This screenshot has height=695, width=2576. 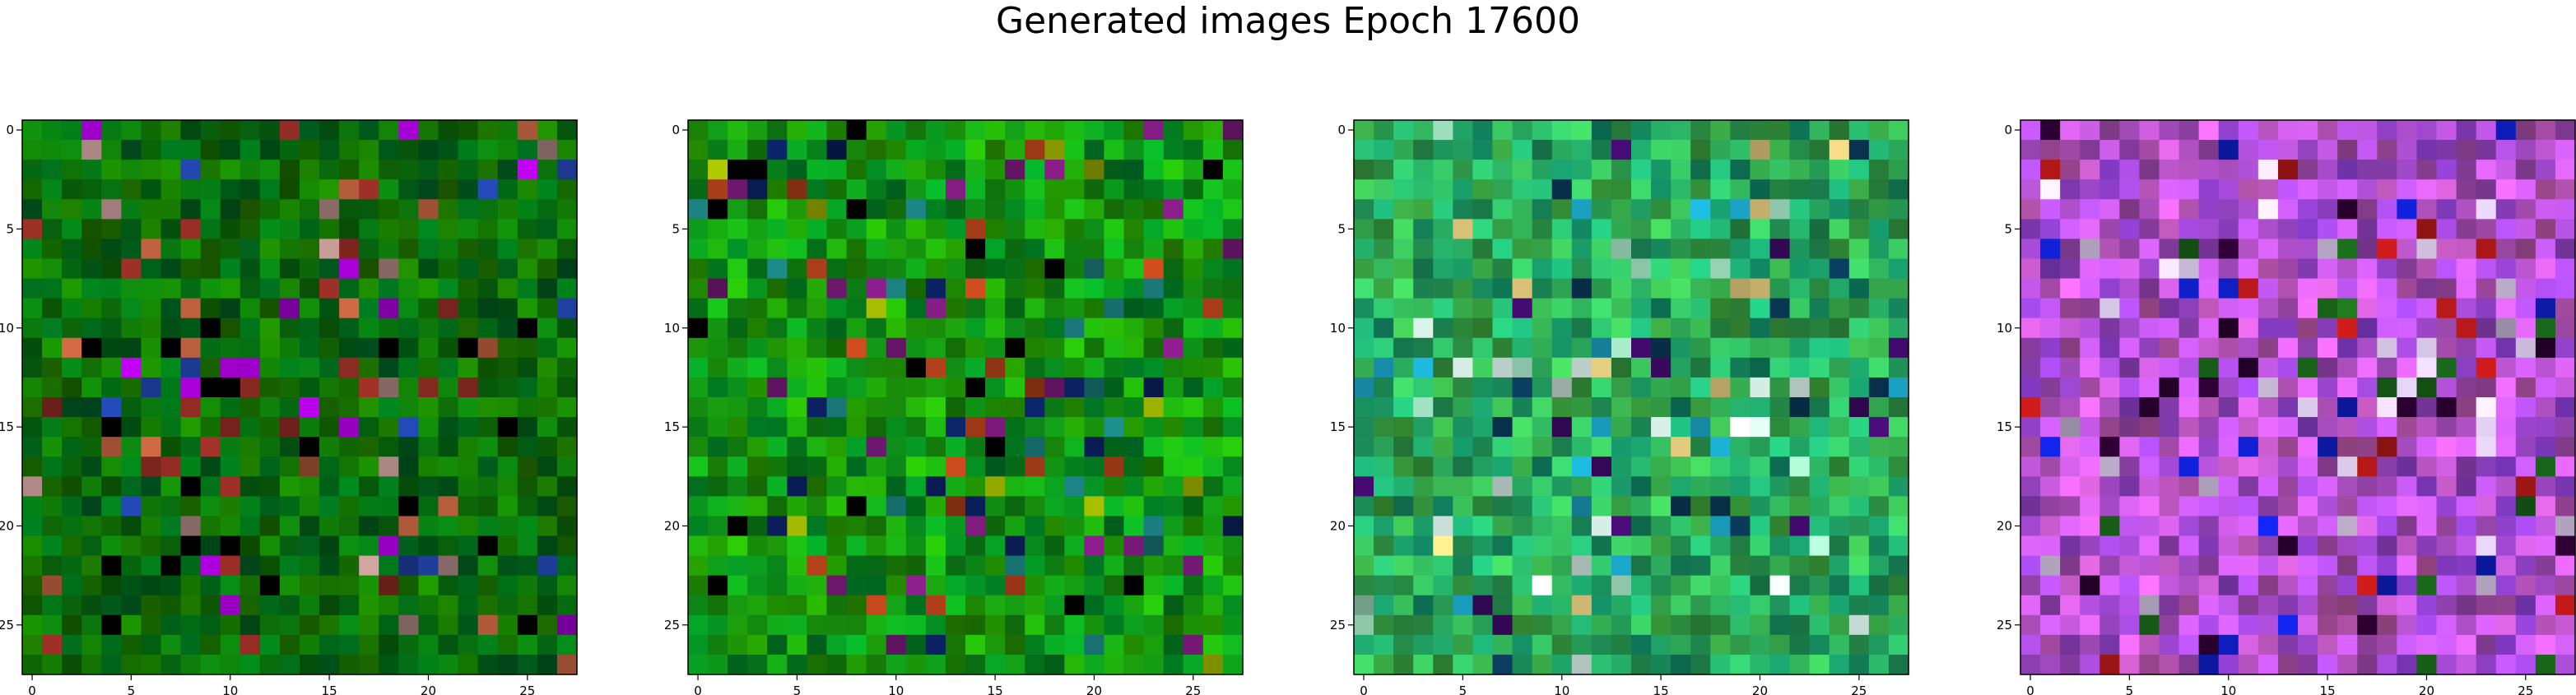 What do you see at coordinates (2004, 328) in the screenshot?
I see `y-tick-label: 10` at bounding box center [2004, 328].